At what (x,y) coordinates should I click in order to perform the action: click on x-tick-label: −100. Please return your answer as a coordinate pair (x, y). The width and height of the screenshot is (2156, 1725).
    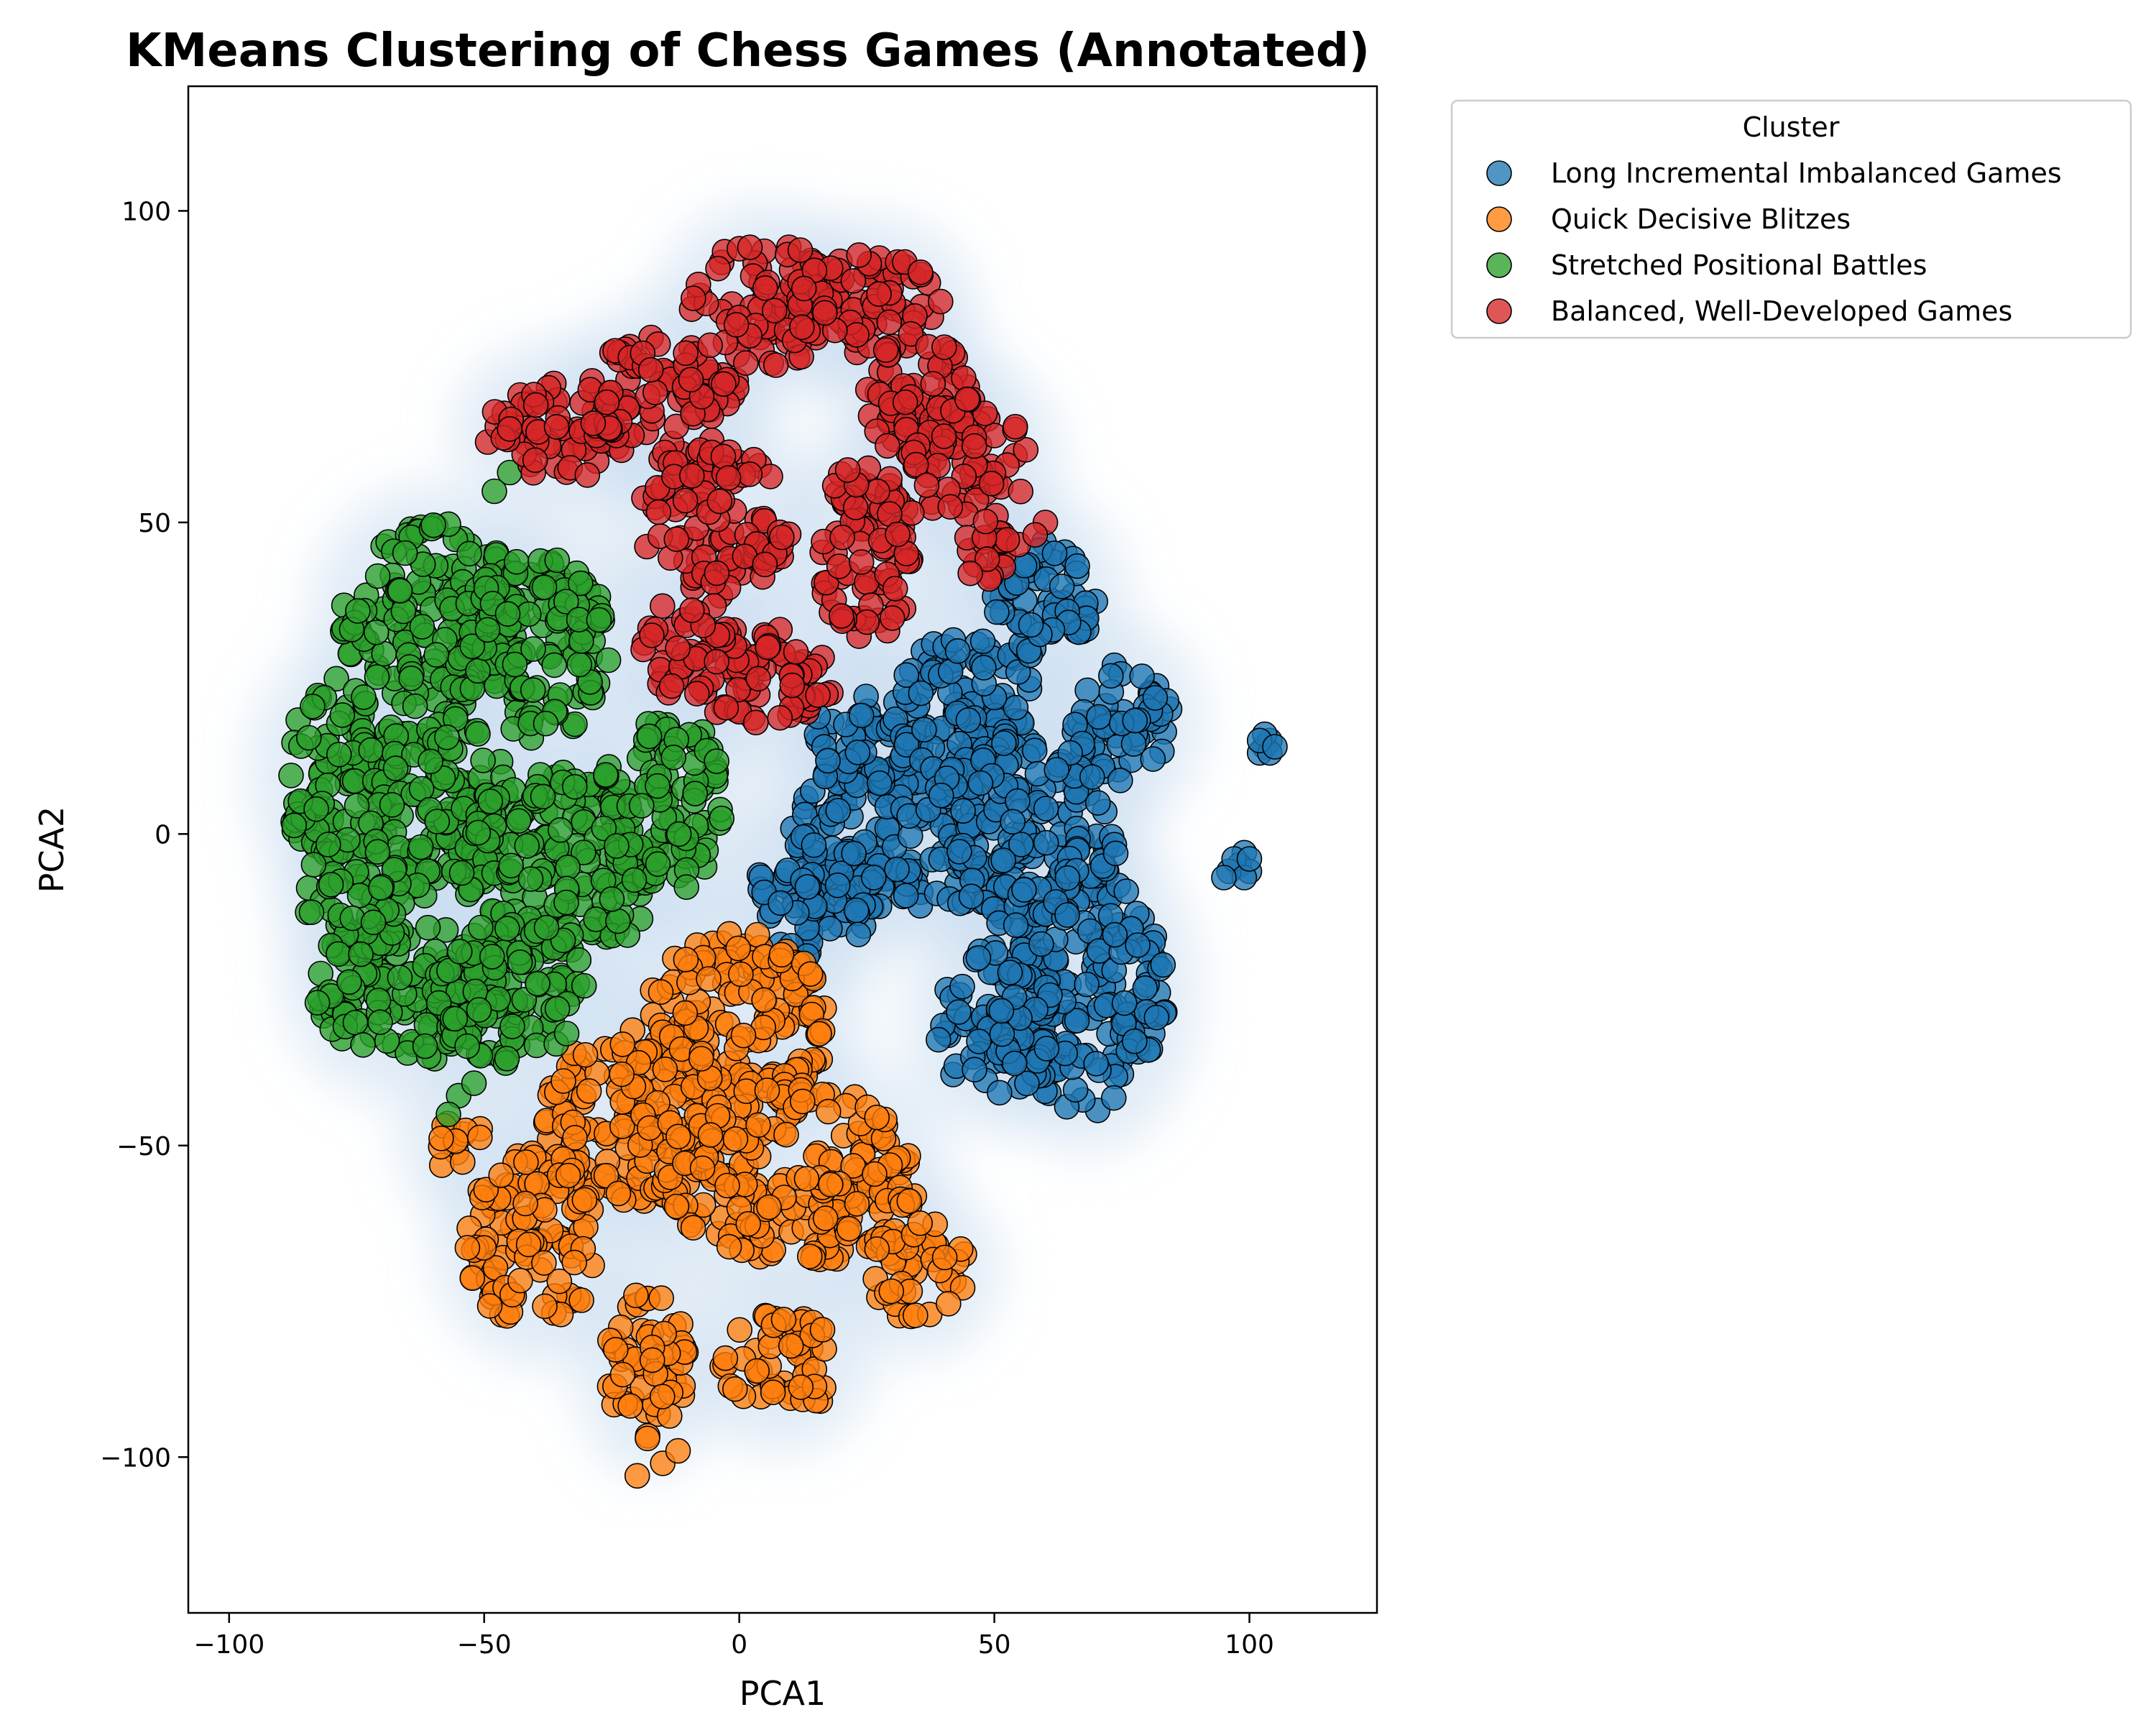
    Looking at the image, I should click on (229, 1645).